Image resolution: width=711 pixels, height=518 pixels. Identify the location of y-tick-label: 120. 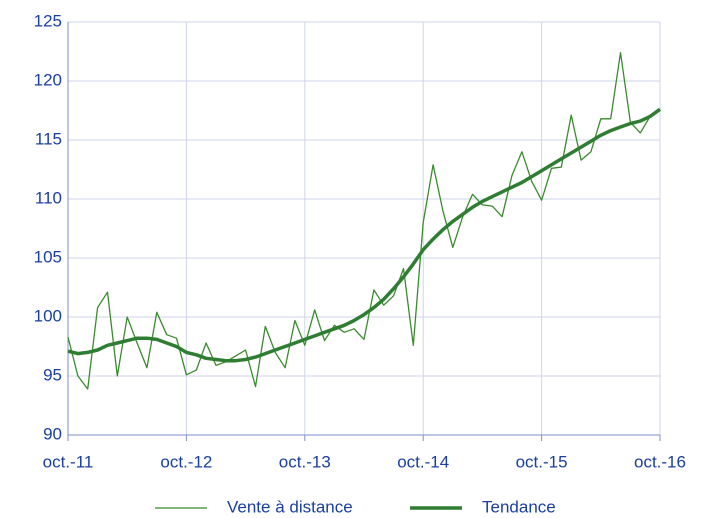
(48, 79).